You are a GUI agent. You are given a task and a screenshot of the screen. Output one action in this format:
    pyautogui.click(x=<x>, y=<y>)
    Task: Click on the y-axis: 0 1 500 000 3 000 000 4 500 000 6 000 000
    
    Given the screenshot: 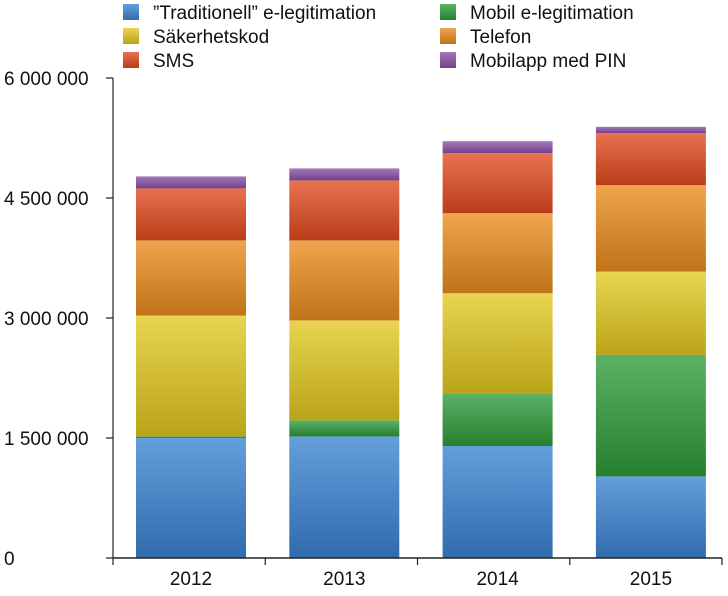 What is the action you would take?
    pyautogui.click(x=59, y=319)
    